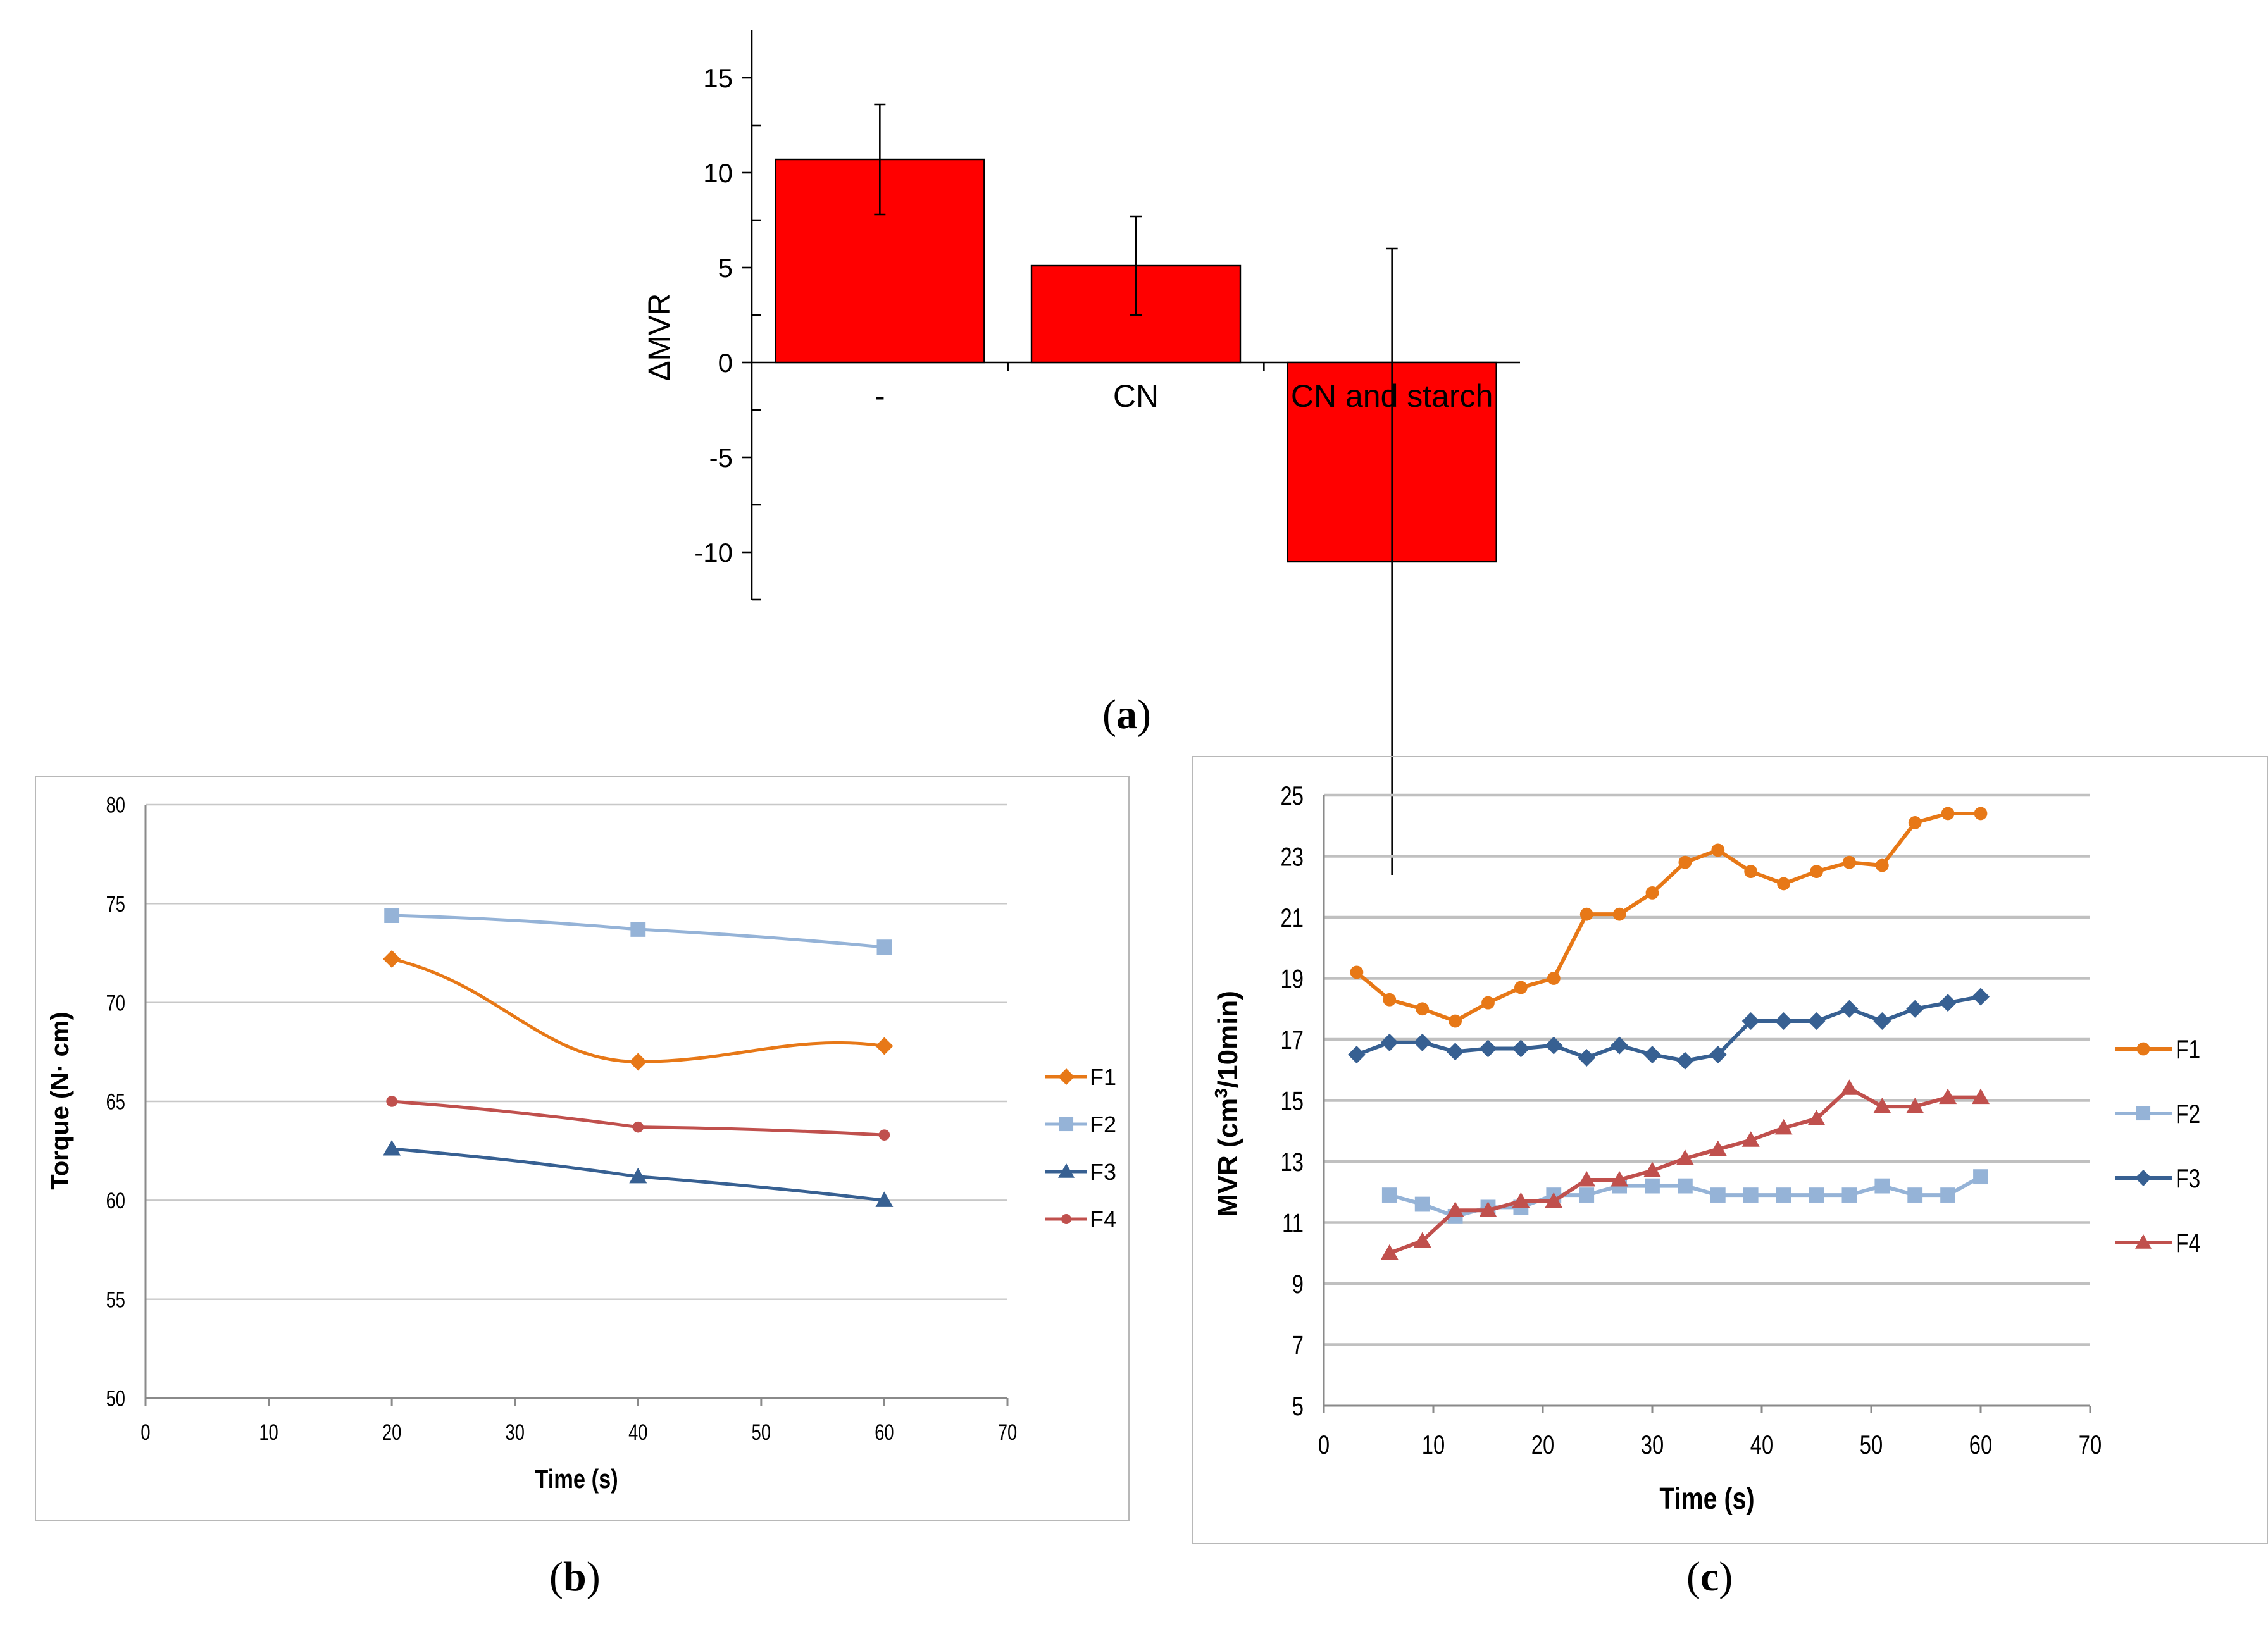 The image size is (2268, 1629). What do you see at coordinates (1126, 714) in the screenshot?
I see `panel-label-a: (a)` at bounding box center [1126, 714].